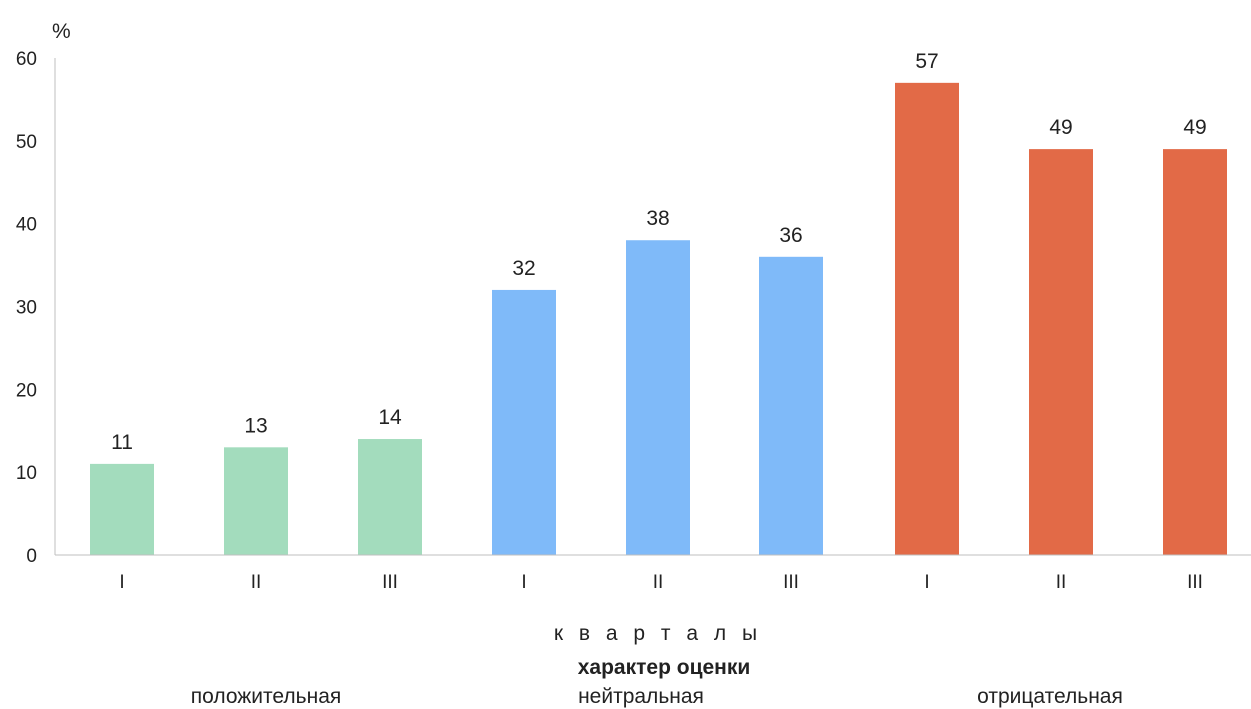 The image size is (1251, 709). I want to click on bar-отрицательная-II, so click(1061, 352).